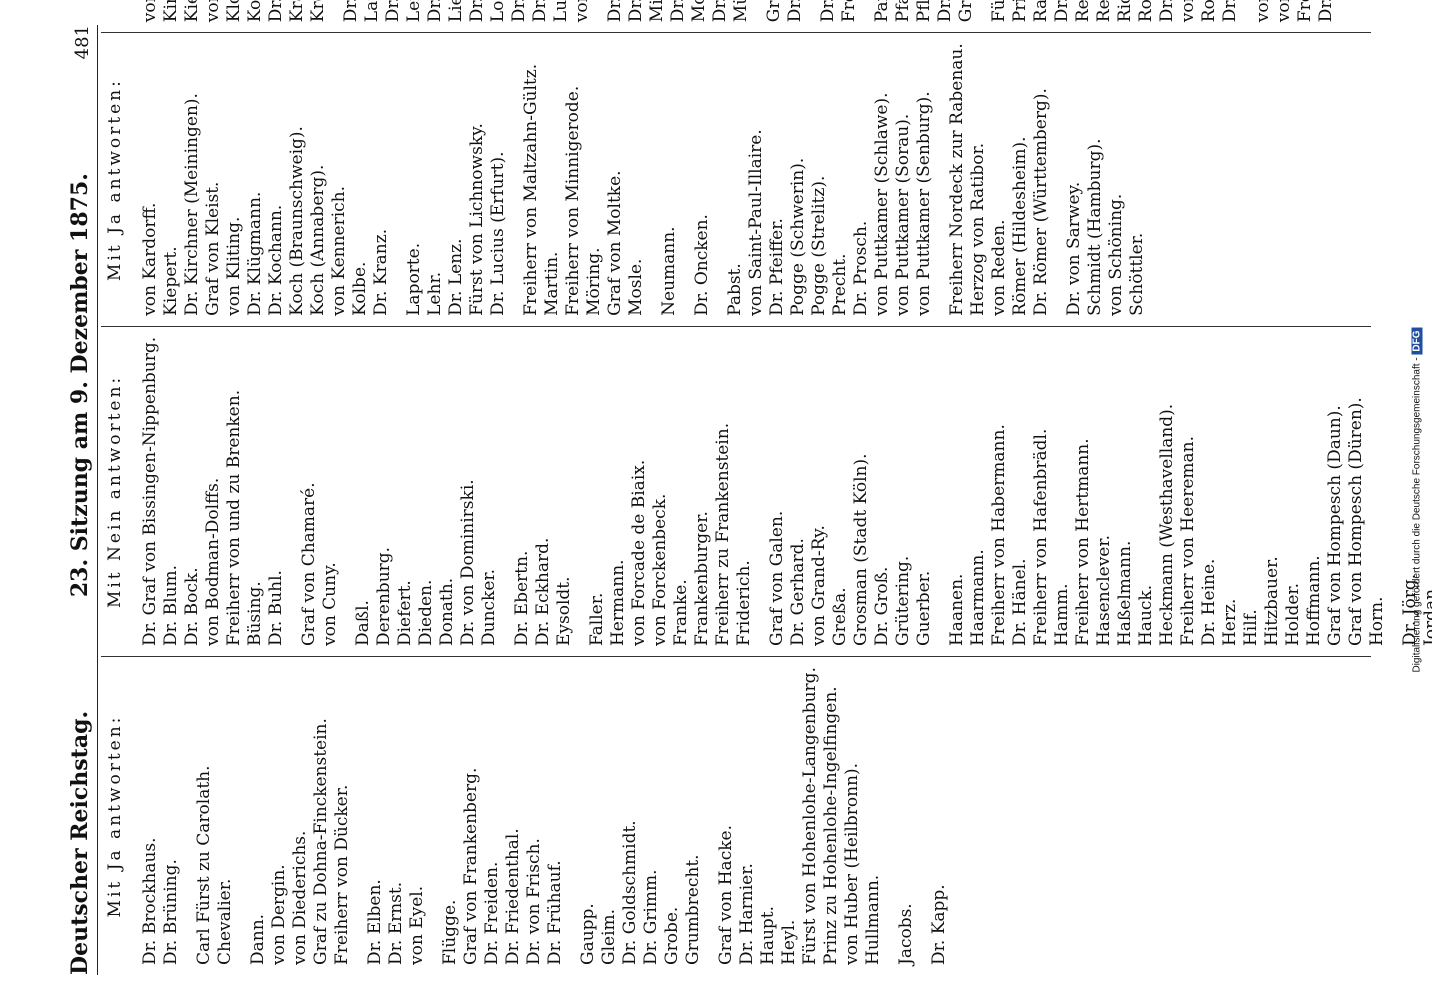 The height and width of the screenshot is (1000, 1432). What do you see at coordinates (330, 604) in the screenshot?
I see `member-name: von Cuny.` at bounding box center [330, 604].